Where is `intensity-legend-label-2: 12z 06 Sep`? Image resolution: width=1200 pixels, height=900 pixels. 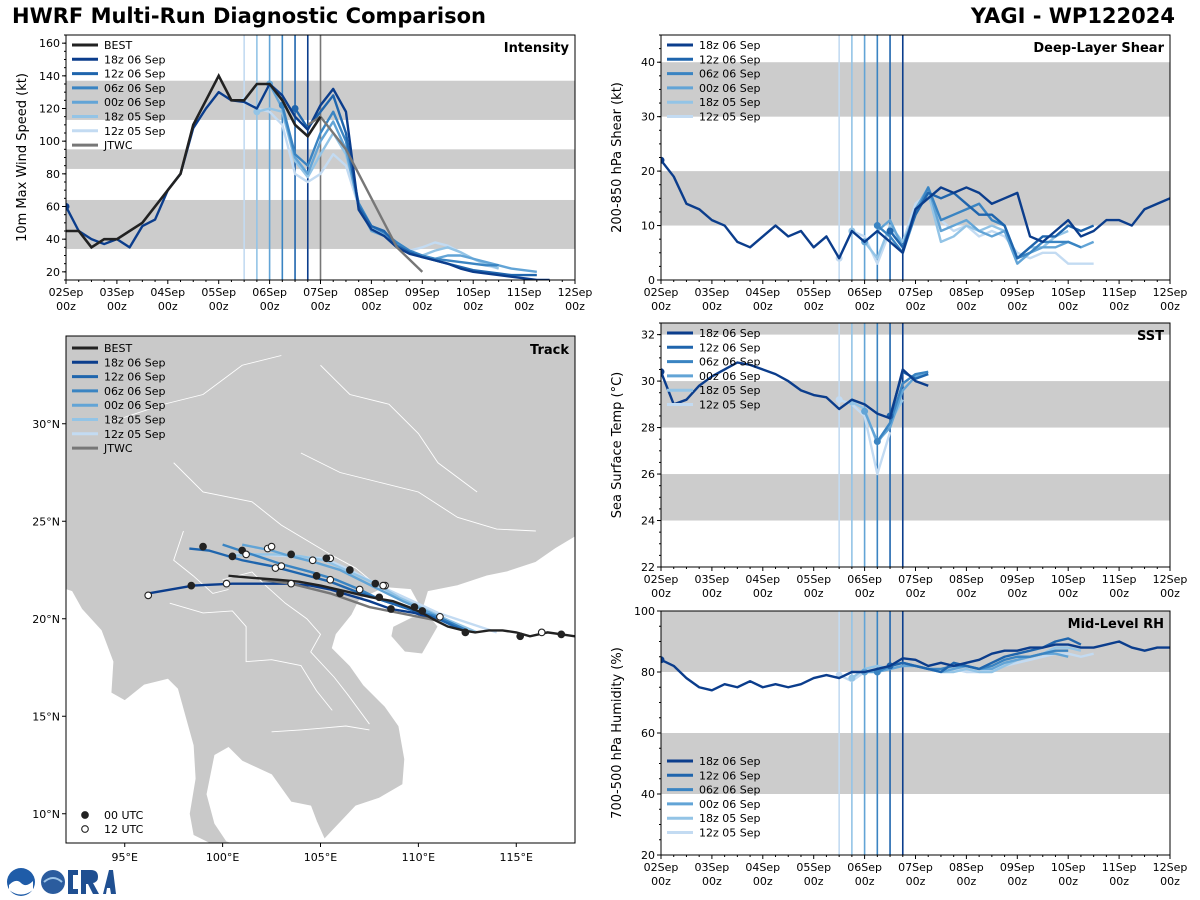
intensity-legend-label-2: 12z 06 Sep is located at coordinates (135, 74).